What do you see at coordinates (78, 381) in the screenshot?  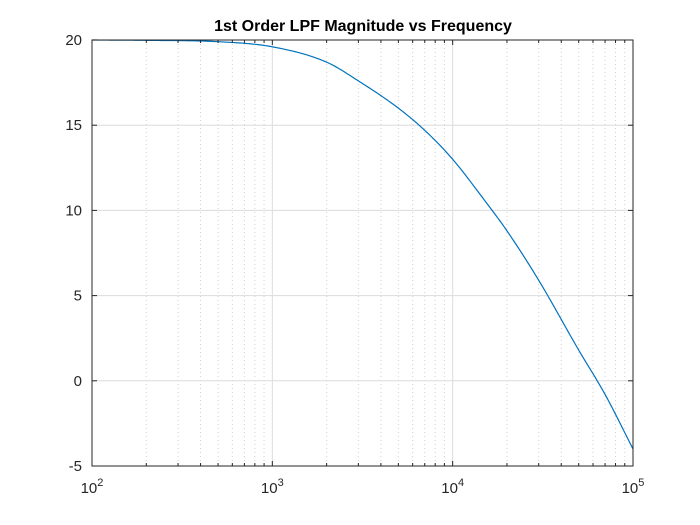 I see `y-tick-label: 0` at bounding box center [78, 381].